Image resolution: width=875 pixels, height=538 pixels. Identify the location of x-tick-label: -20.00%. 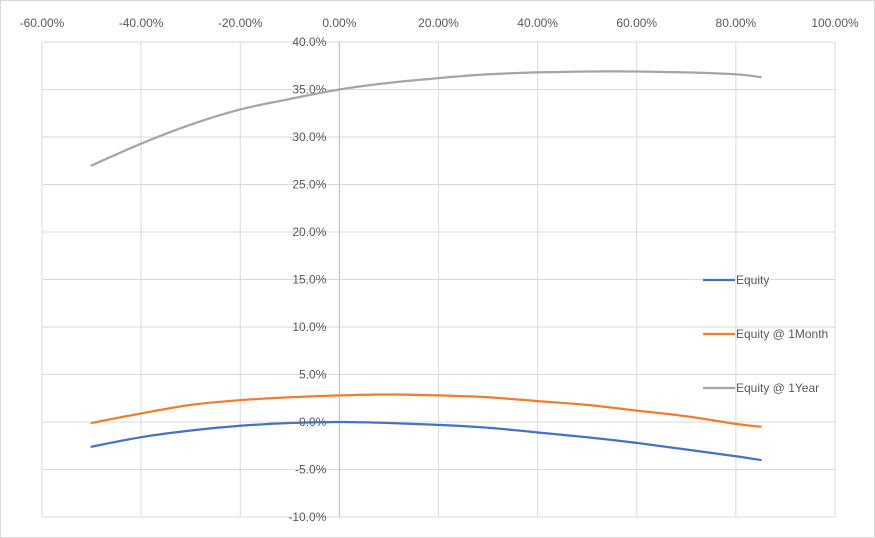
(240, 23).